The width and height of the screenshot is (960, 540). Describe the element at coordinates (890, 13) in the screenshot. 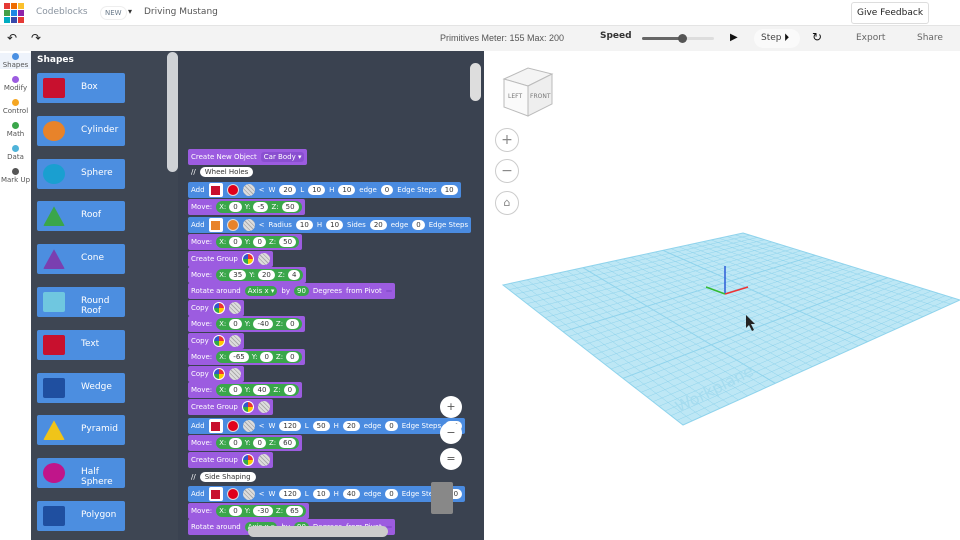

I see `give-feedback-button: Give Feedback` at that location.